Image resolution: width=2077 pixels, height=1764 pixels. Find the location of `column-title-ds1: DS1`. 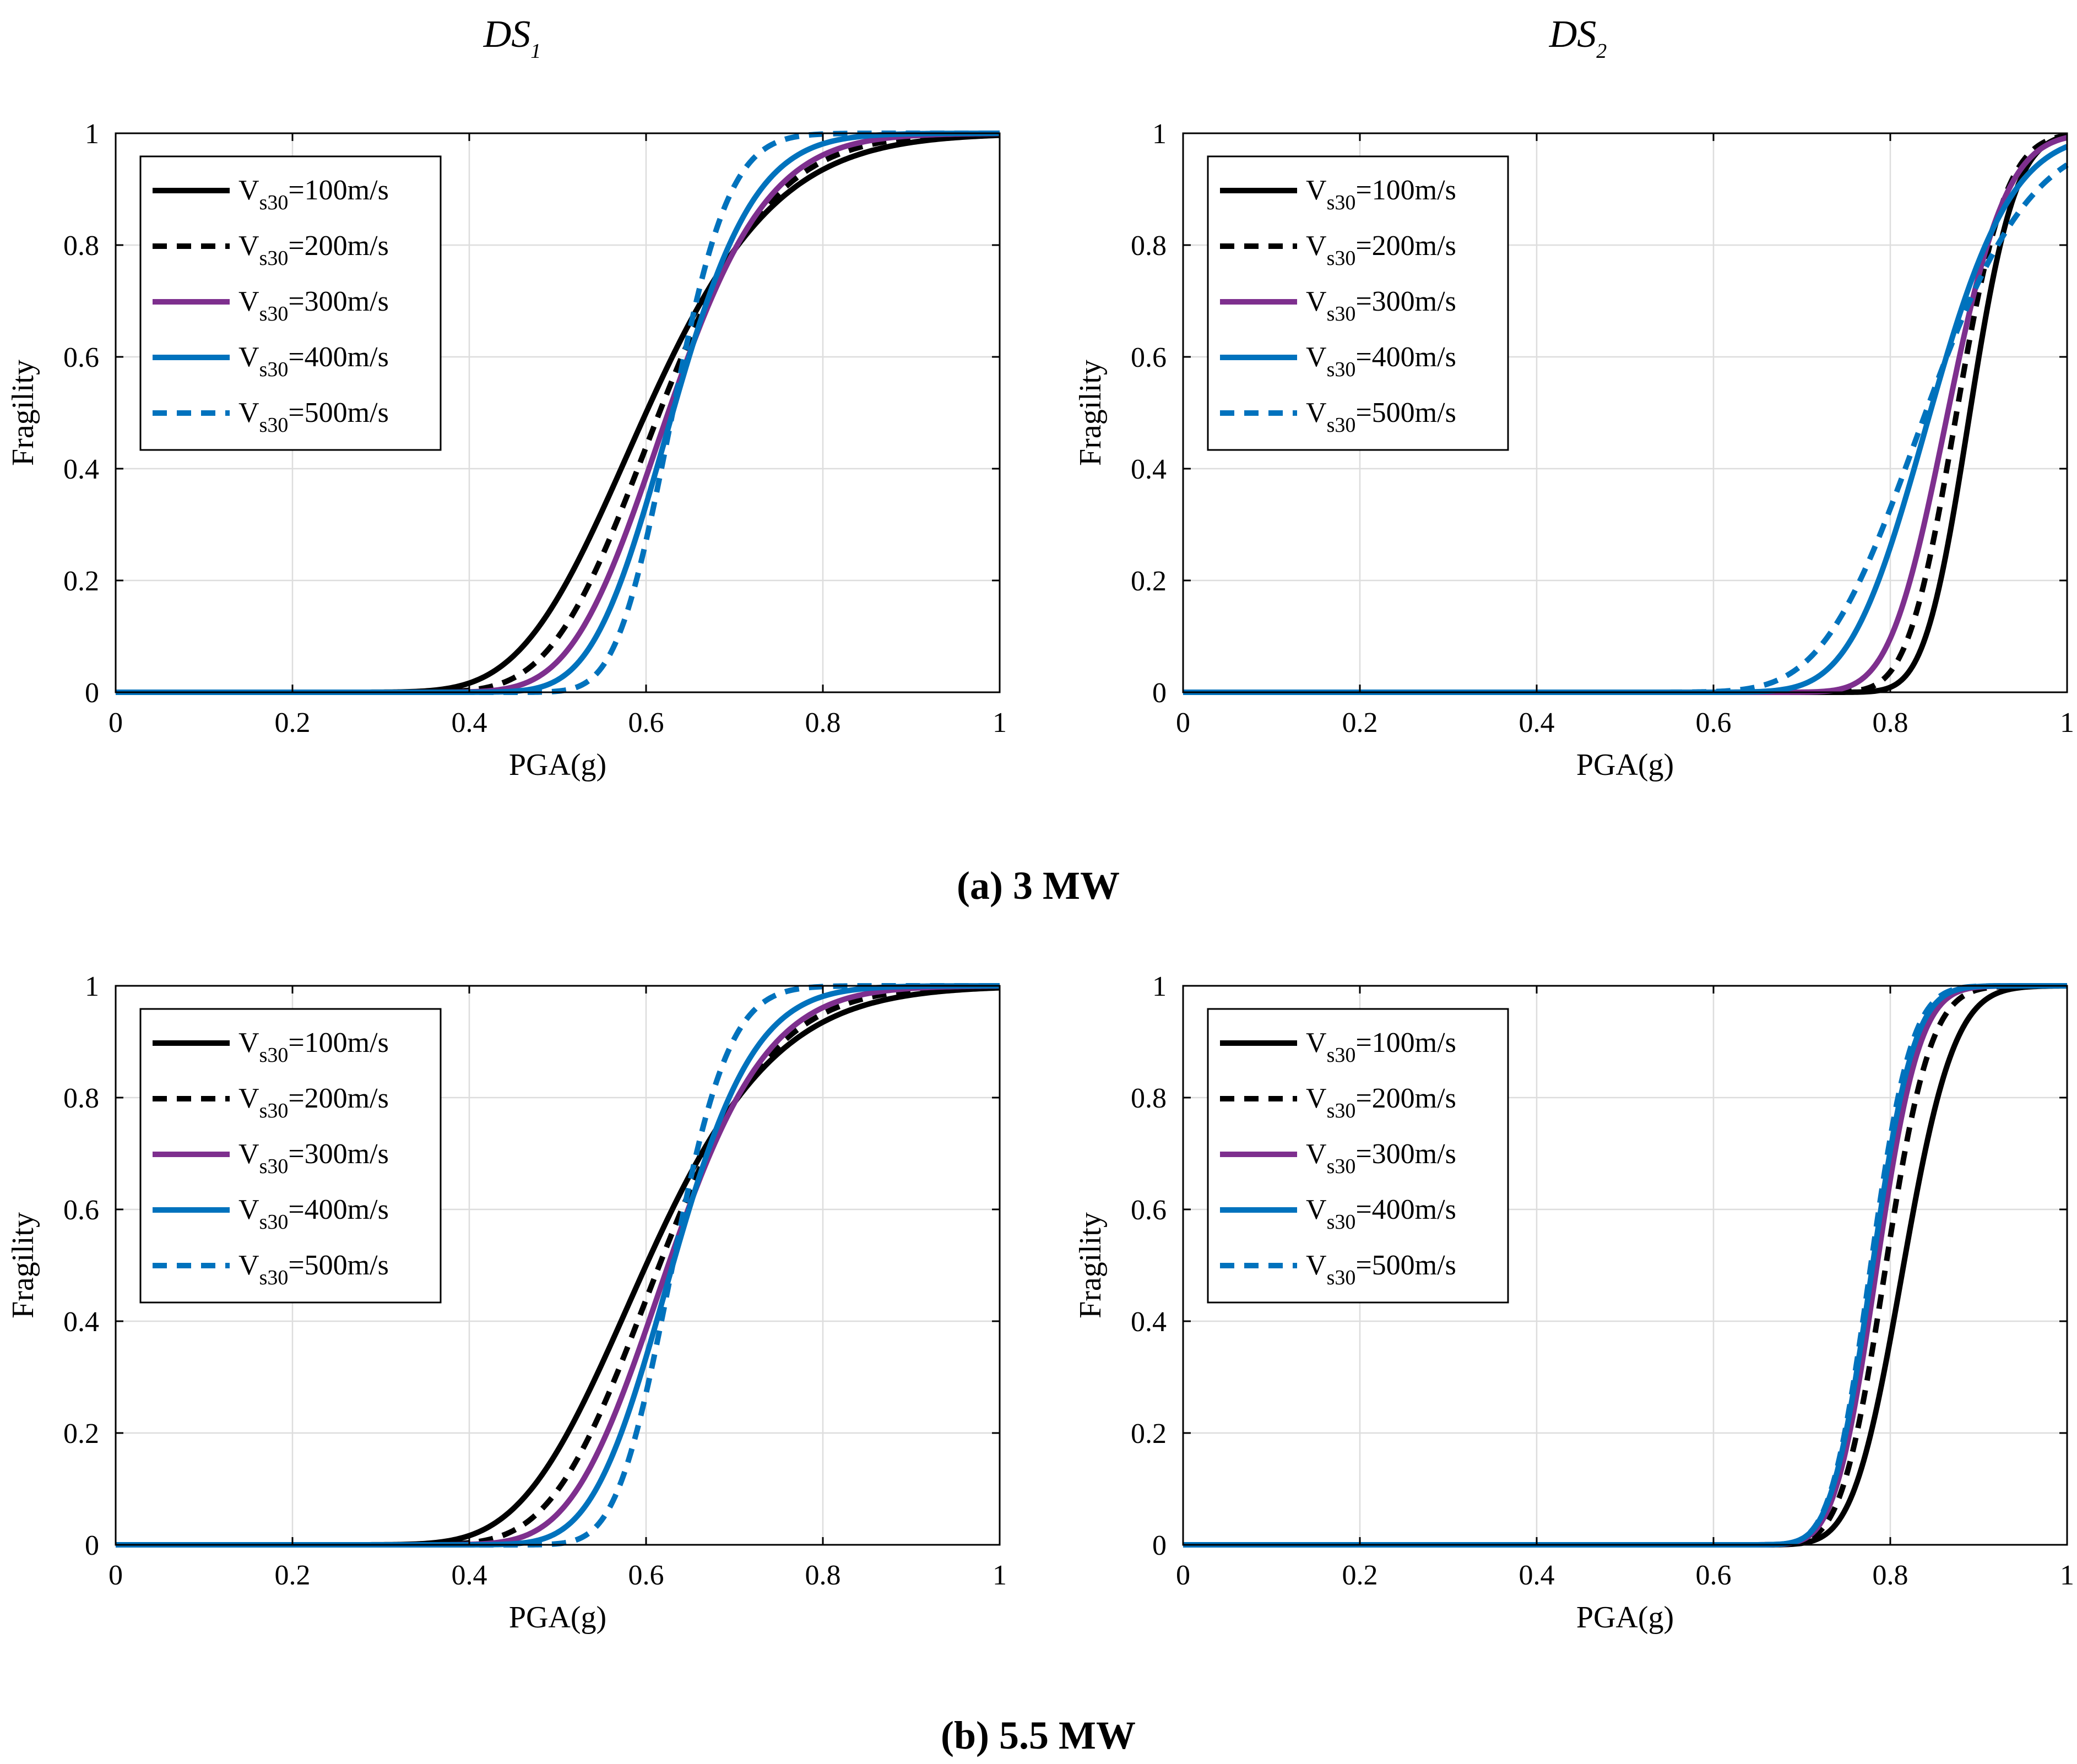

column-title-ds1: DS1 is located at coordinates (512, 38).